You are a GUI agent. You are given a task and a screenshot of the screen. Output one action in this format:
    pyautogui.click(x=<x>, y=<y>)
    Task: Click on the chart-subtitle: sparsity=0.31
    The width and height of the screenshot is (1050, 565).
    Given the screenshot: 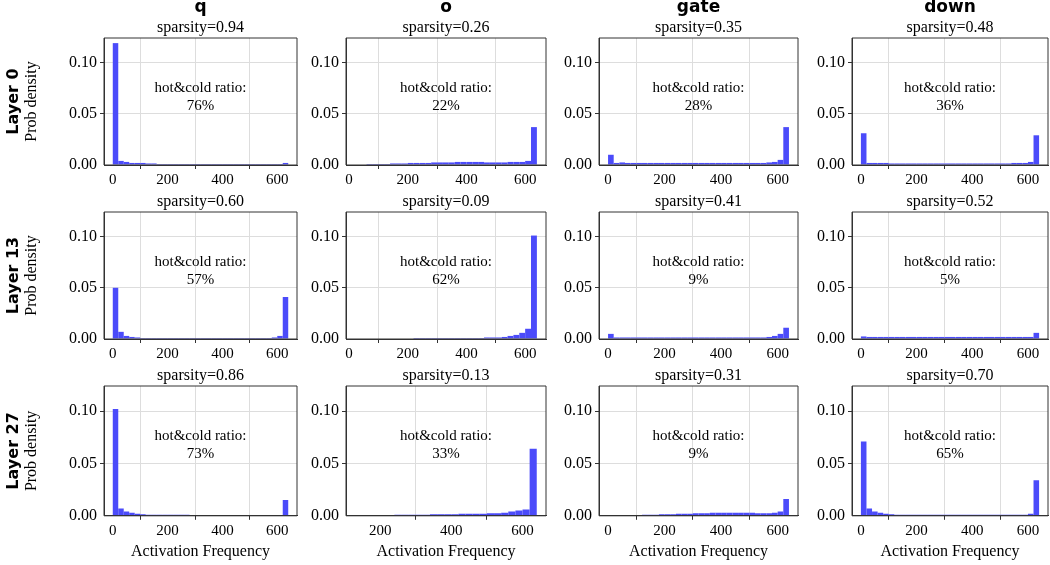 What is the action you would take?
    pyautogui.click(x=698, y=375)
    